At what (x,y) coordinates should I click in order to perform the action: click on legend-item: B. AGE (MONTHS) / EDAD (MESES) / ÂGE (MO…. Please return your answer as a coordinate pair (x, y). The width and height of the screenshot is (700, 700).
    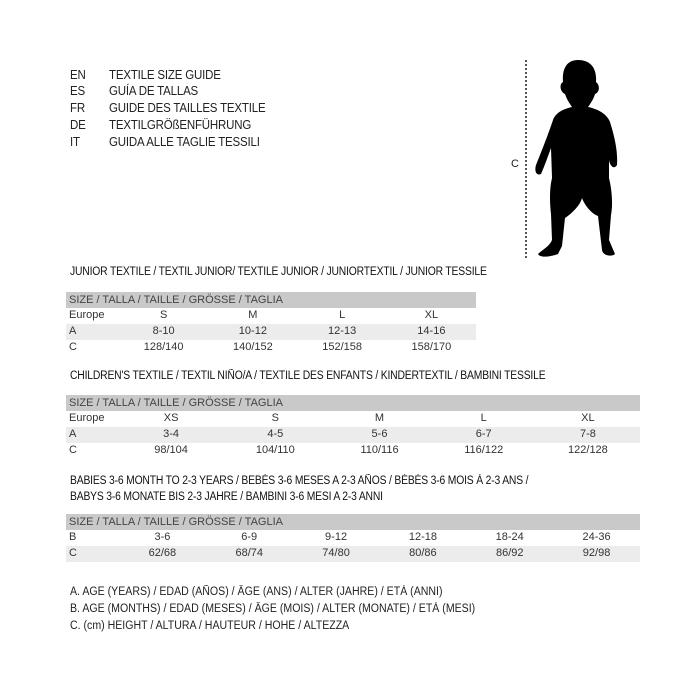
    Looking at the image, I should click on (273, 609).